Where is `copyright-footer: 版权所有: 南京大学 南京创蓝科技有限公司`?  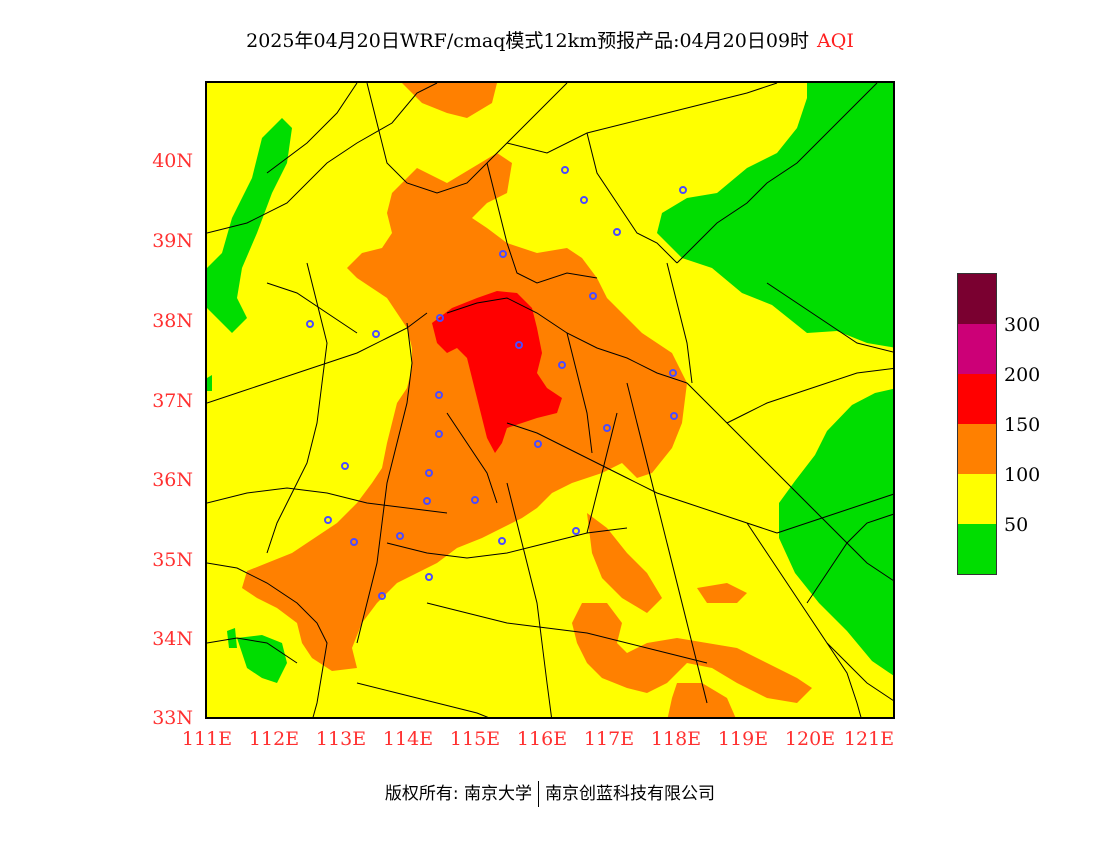
copyright-footer: 版权所有: 南京大学 南京创蓝科技有限公司 is located at coordinates (550, 793).